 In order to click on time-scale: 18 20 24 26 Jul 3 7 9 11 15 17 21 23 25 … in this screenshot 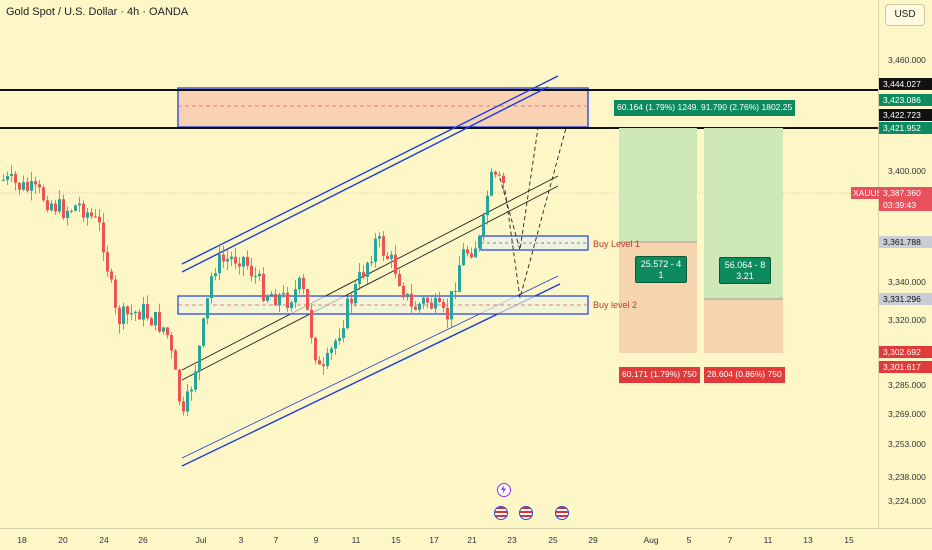, I will do `click(466, 539)`.